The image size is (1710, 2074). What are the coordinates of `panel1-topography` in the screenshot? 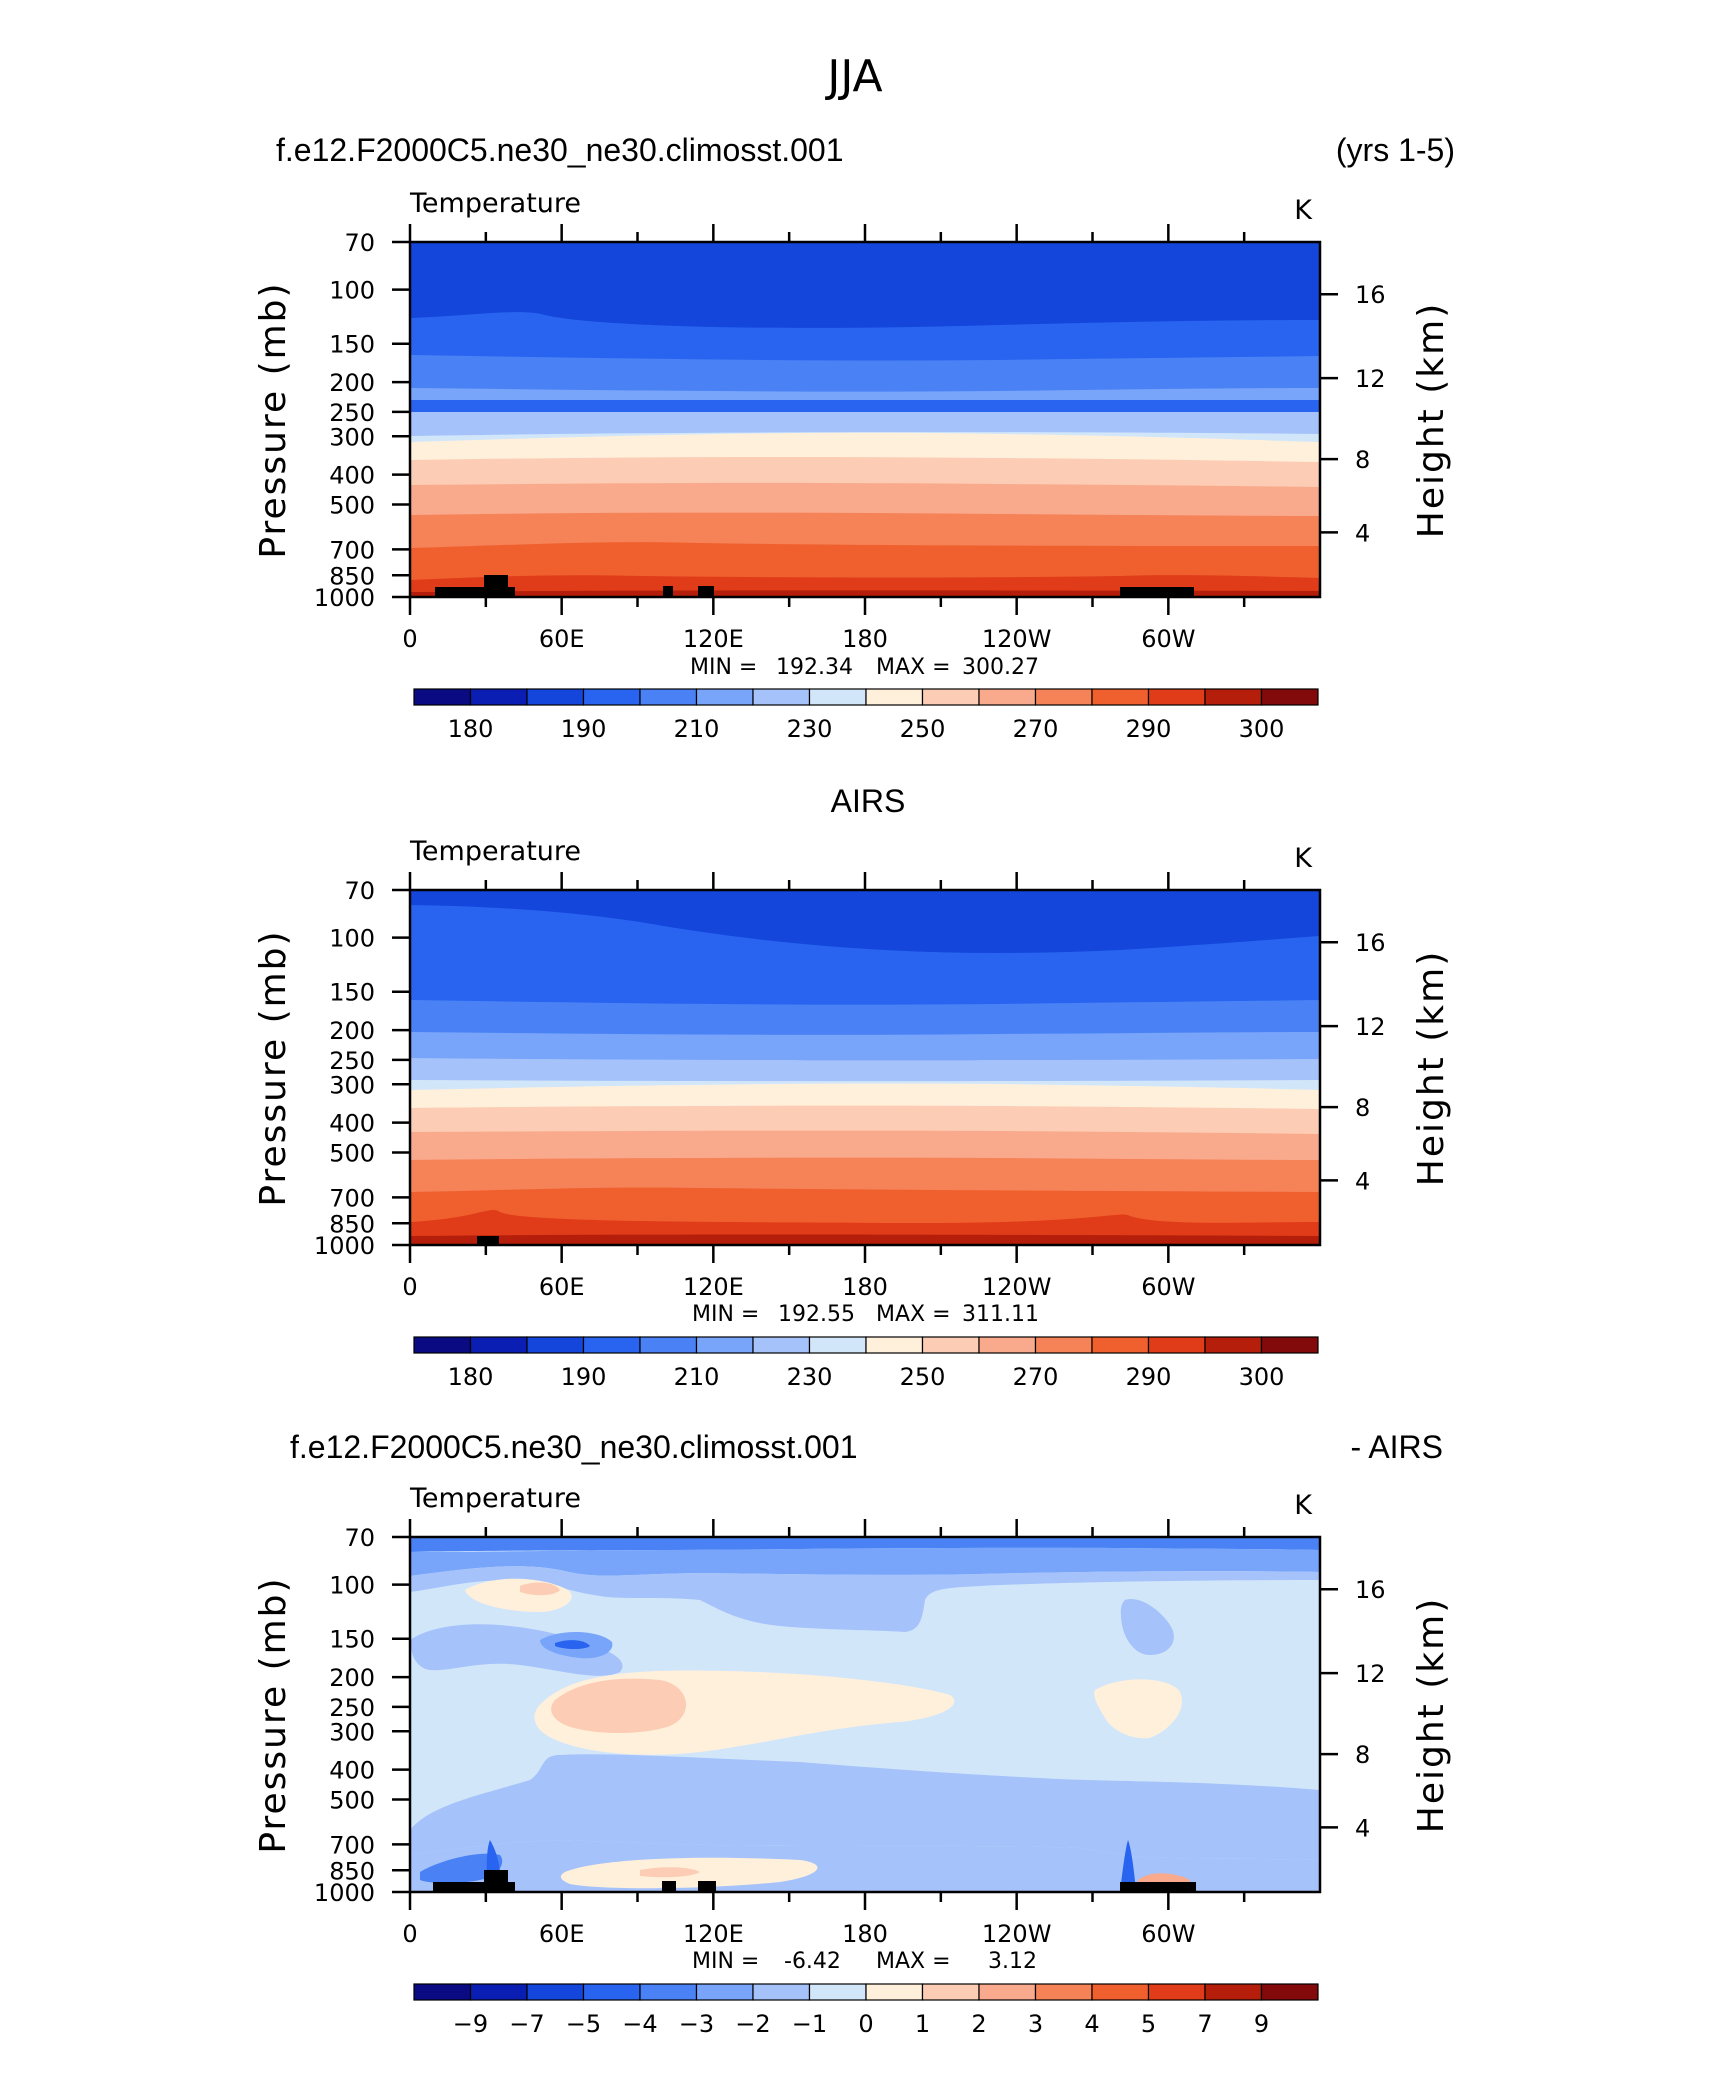 It's located at (814, 586).